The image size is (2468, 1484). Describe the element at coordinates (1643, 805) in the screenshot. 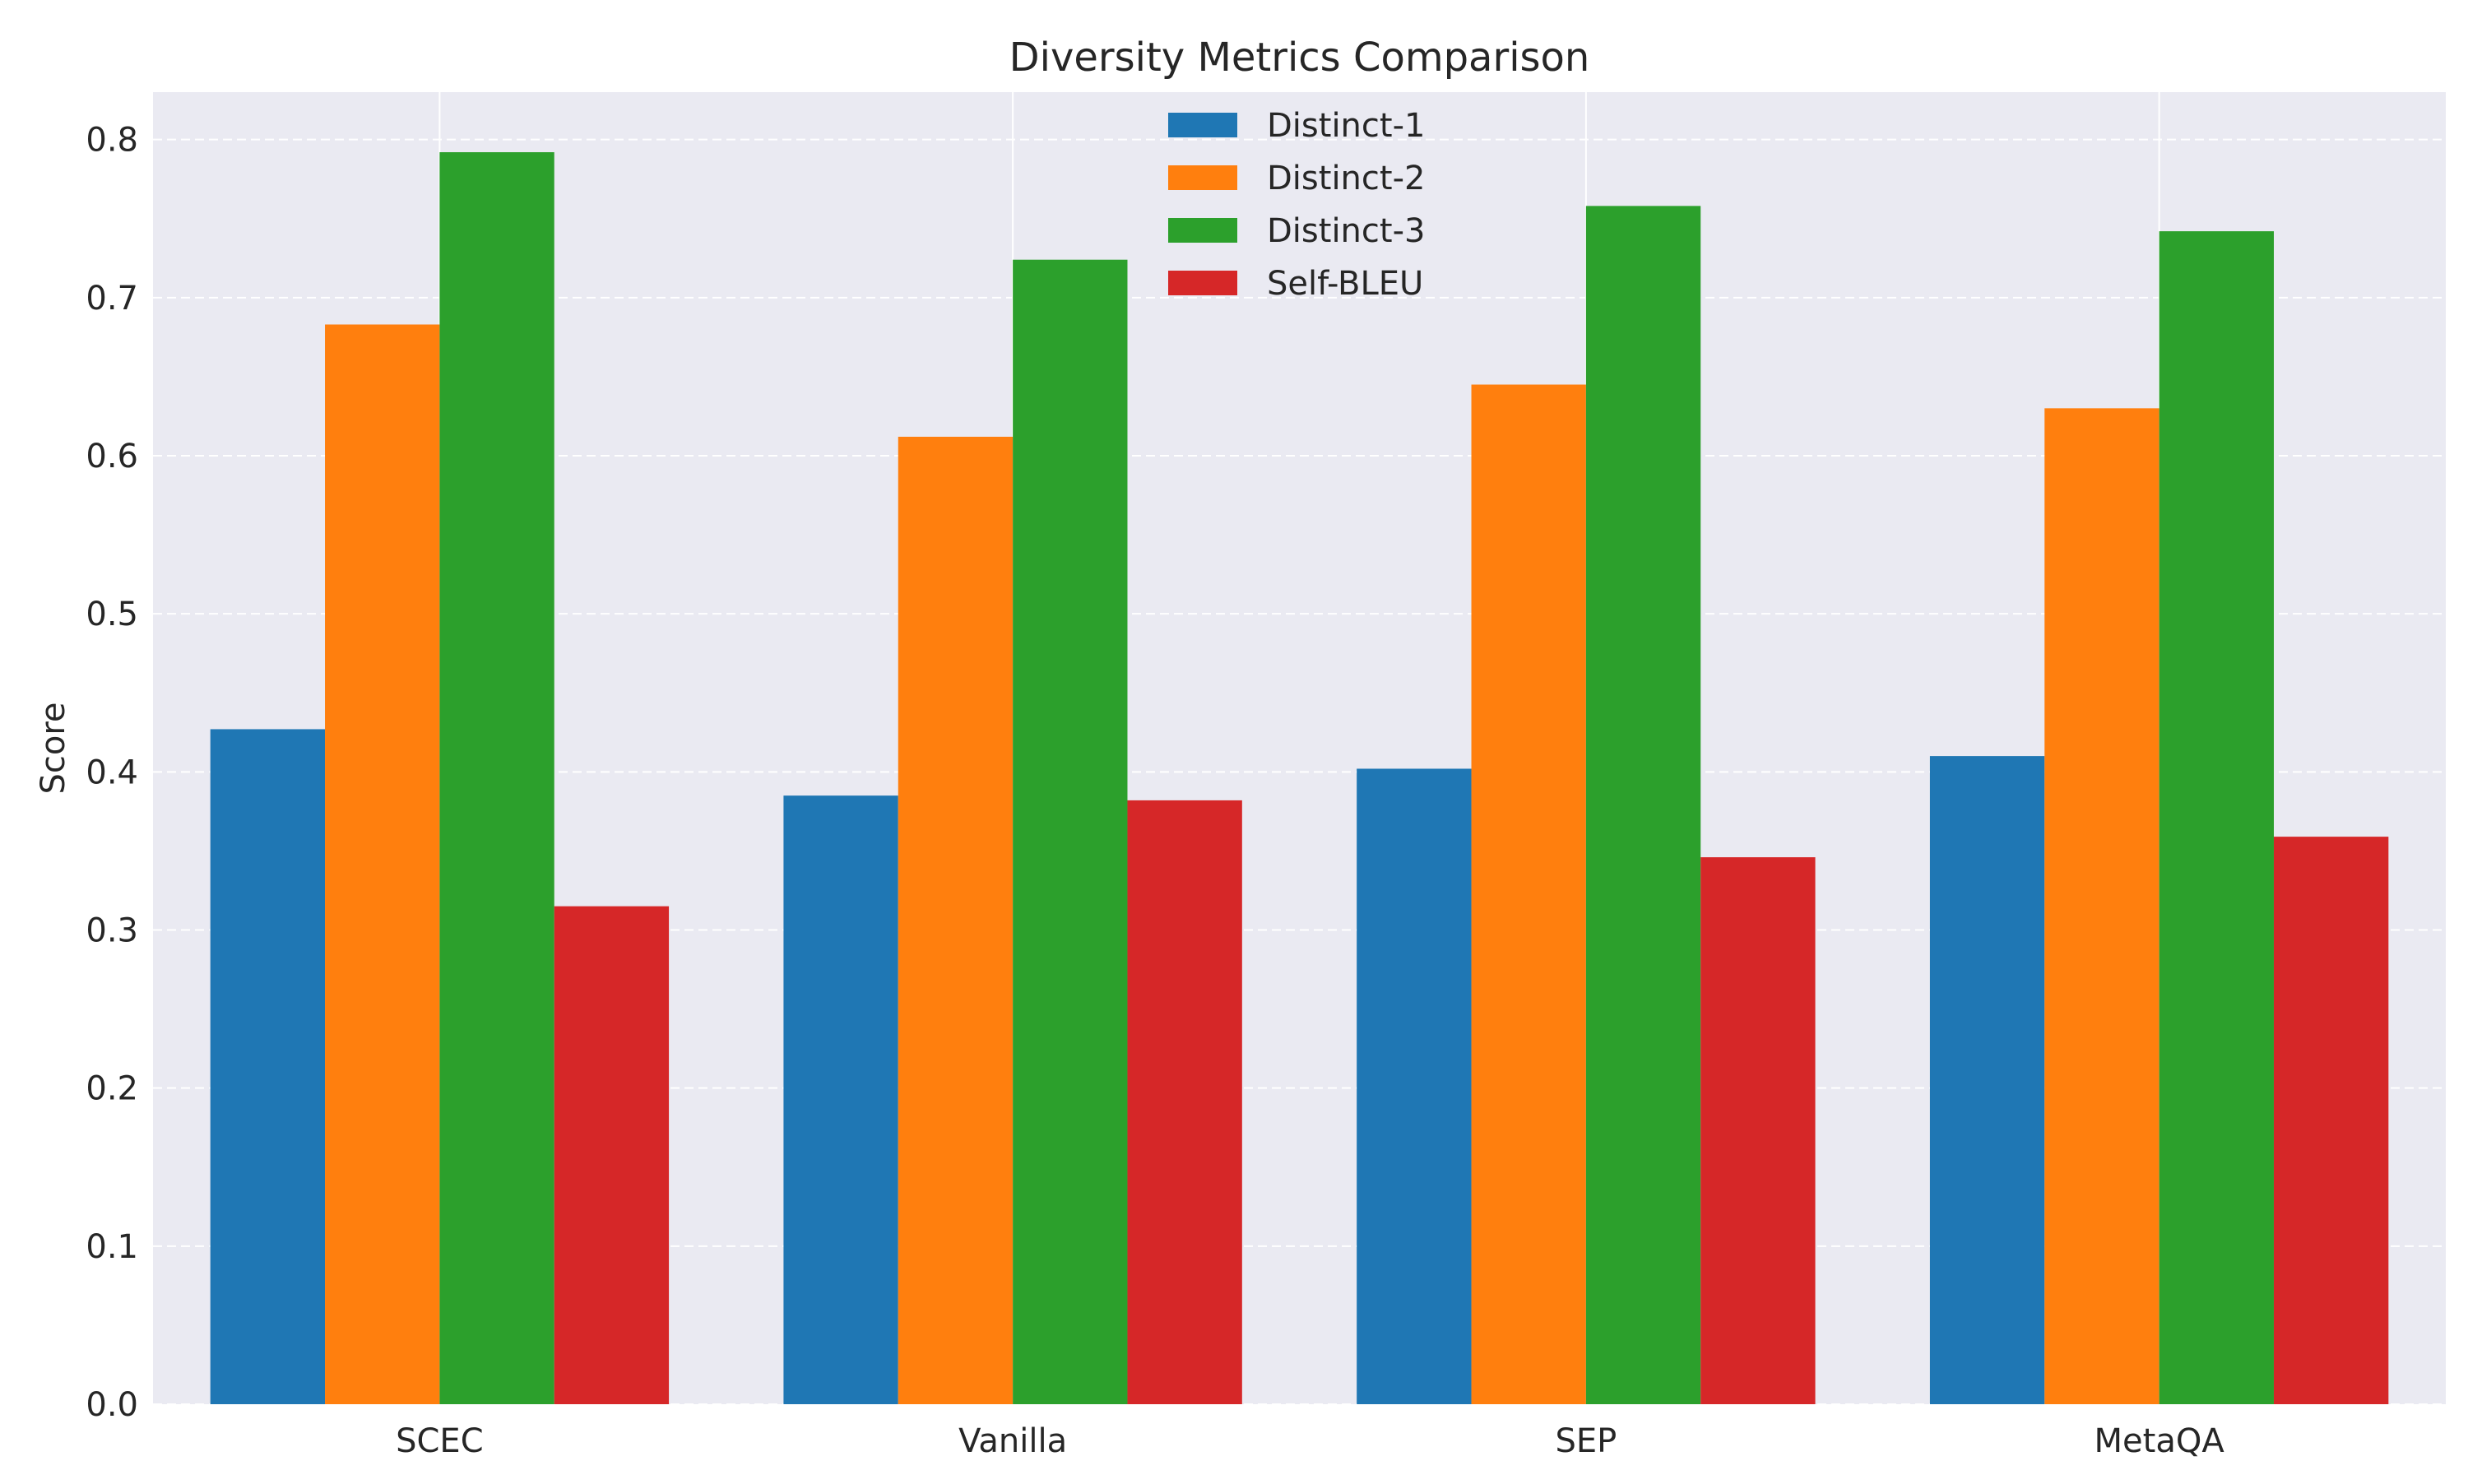

I see `bar-distinct-3-sep` at that location.